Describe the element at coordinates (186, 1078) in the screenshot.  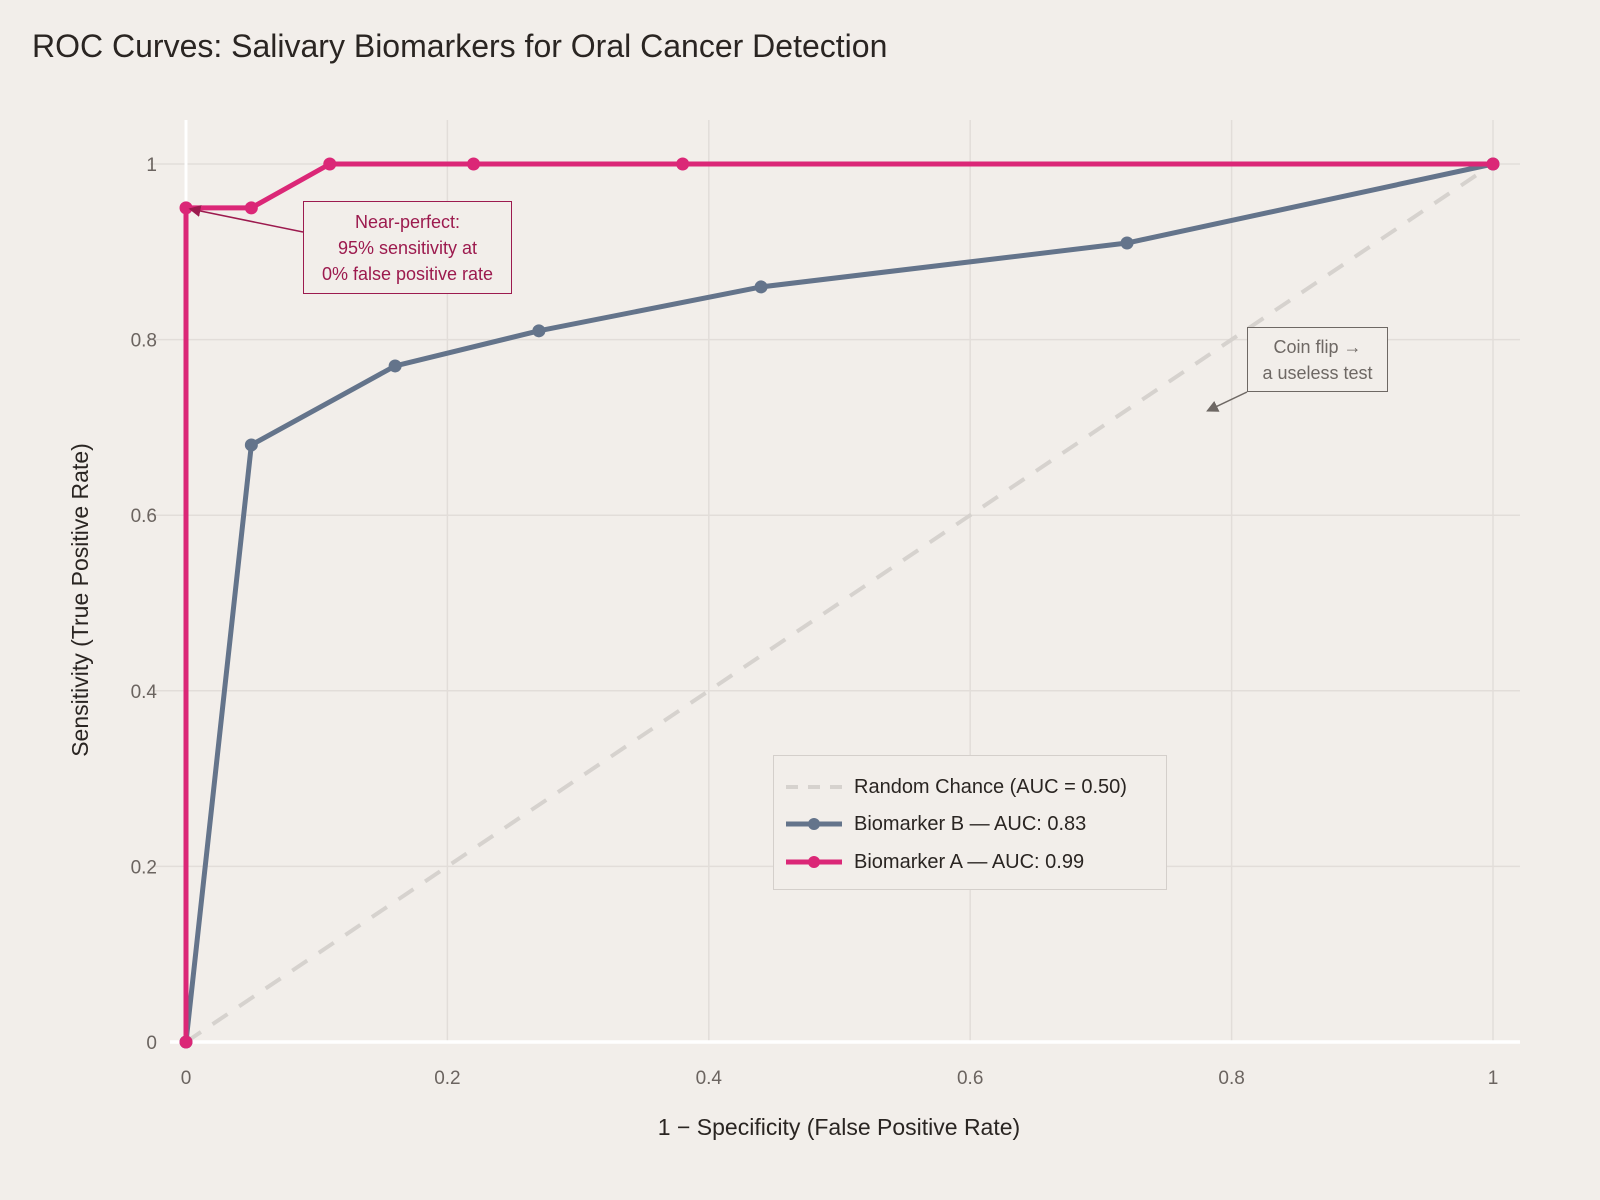
I see `x-tick-label: 0` at that location.